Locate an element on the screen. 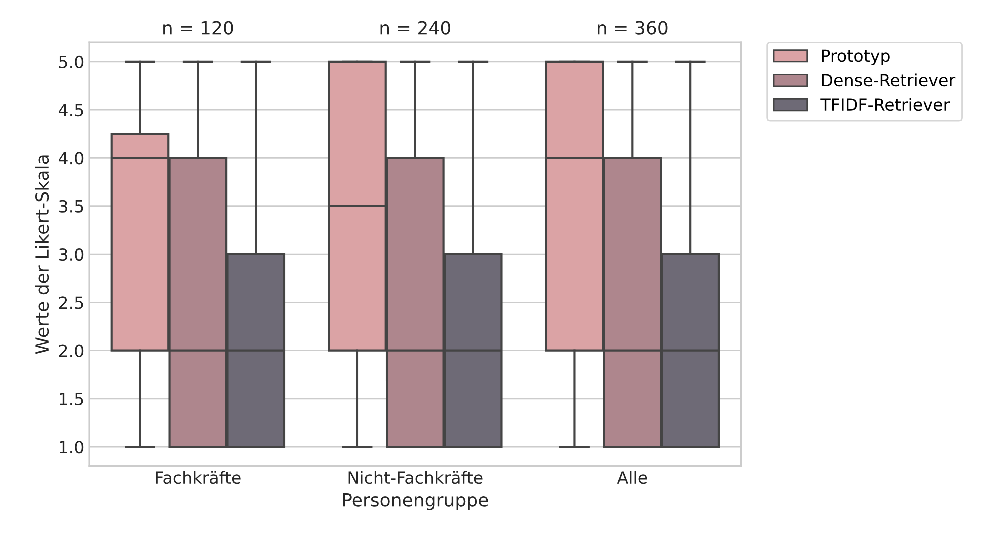 This screenshot has height=533, width=995. legend-label: TFIDF-Retriever is located at coordinates (885, 105).